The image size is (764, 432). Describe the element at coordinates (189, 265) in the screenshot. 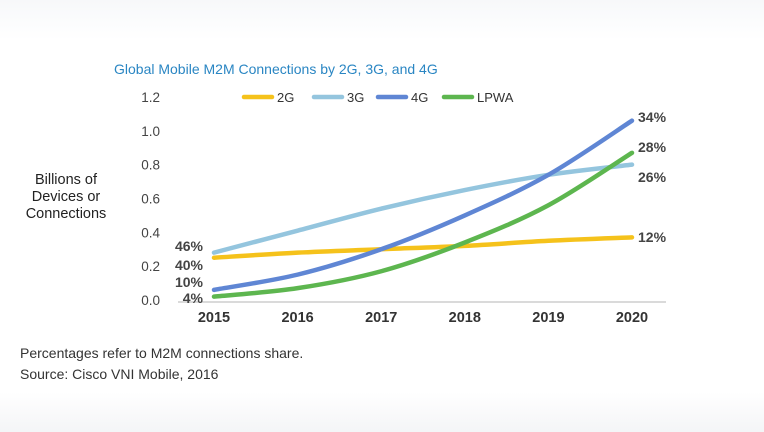

I see `start-share-2g: 40%` at that location.